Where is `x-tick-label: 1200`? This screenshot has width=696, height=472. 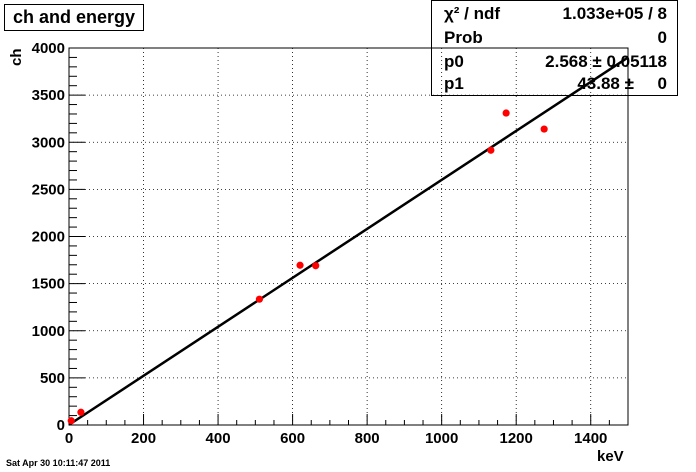 x-tick-label: 1200 is located at coordinates (516, 438).